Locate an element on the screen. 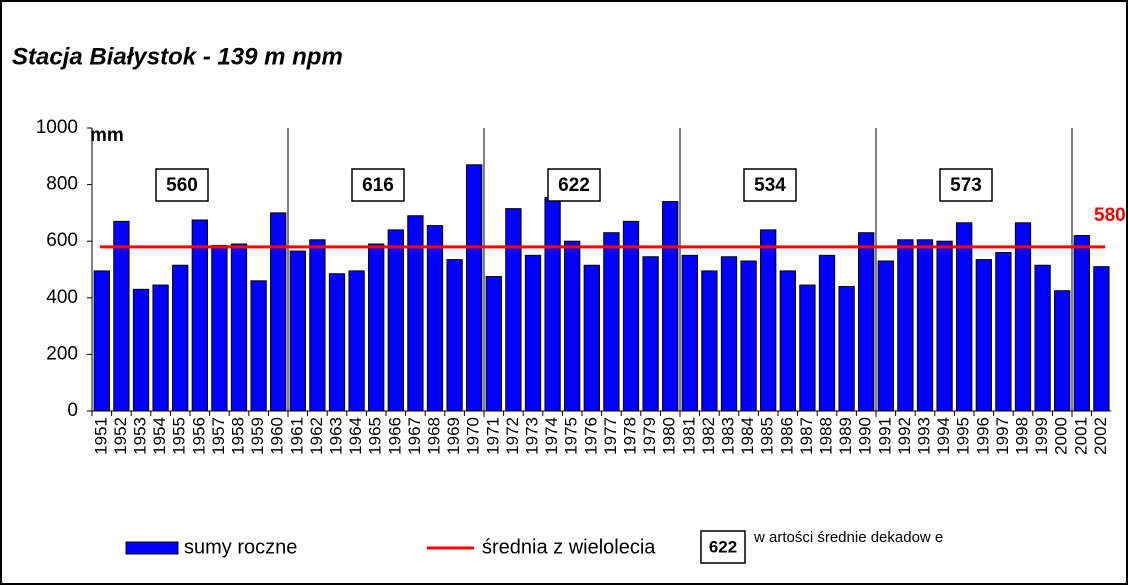 The image size is (1128, 585). x-tick-label: 1965 is located at coordinates (375, 436).